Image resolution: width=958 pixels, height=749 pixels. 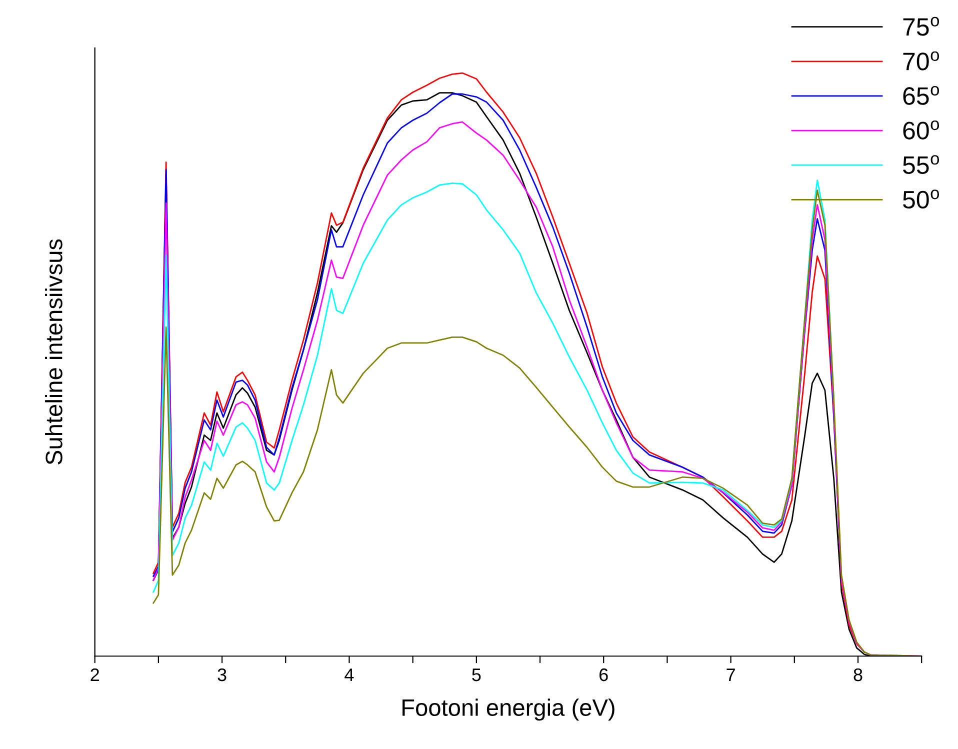 I want to click on x-tick-label: 3, so click(x=222, y=675).